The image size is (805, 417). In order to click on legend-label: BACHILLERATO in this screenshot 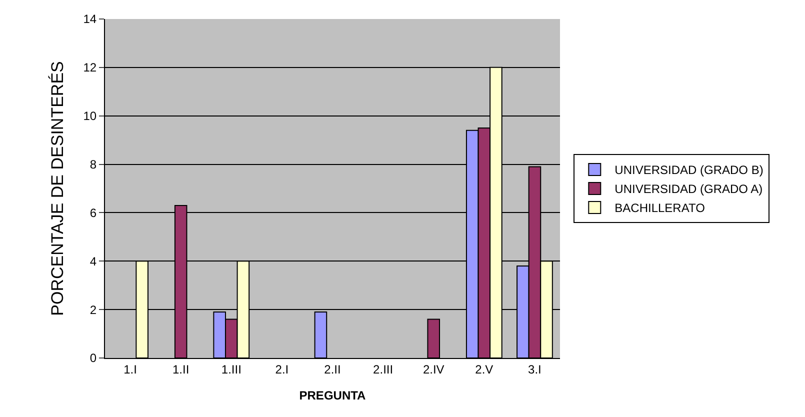, I will do `click(659, 208)`.